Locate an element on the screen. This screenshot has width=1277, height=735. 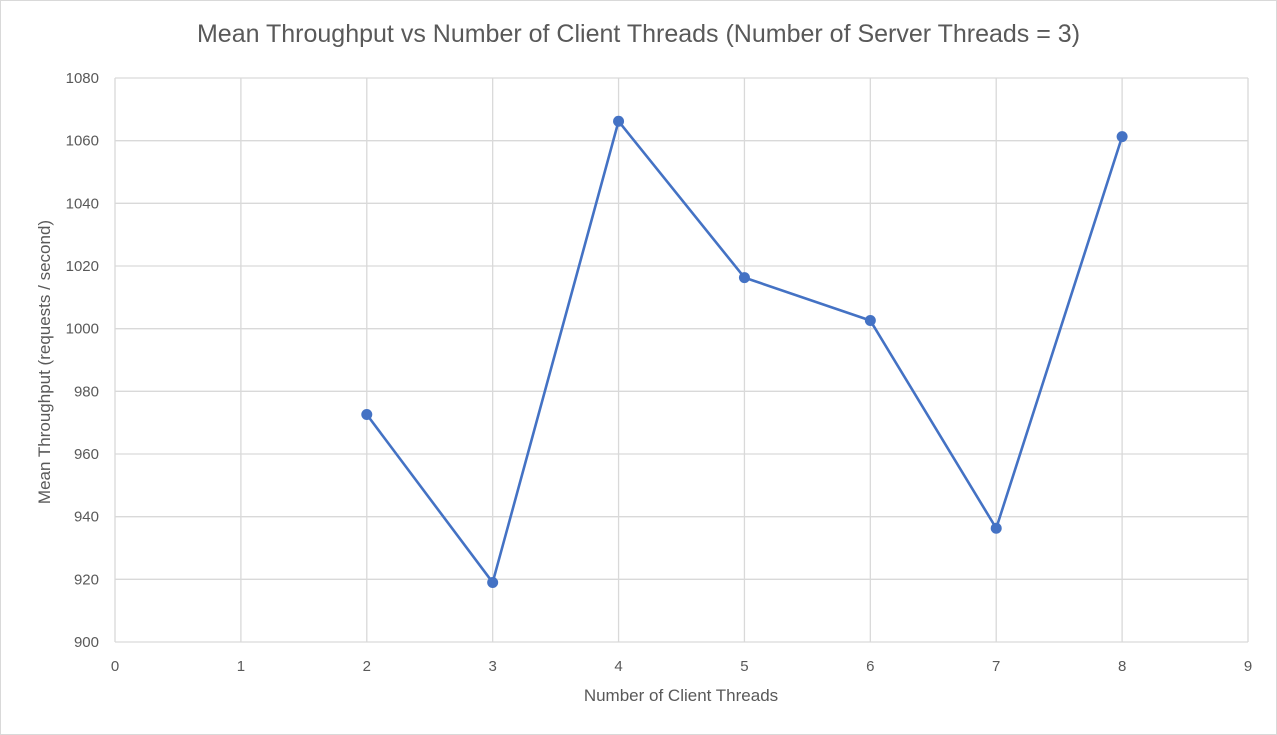
x-tick-label: 3 is located at coordinates (492, 666).